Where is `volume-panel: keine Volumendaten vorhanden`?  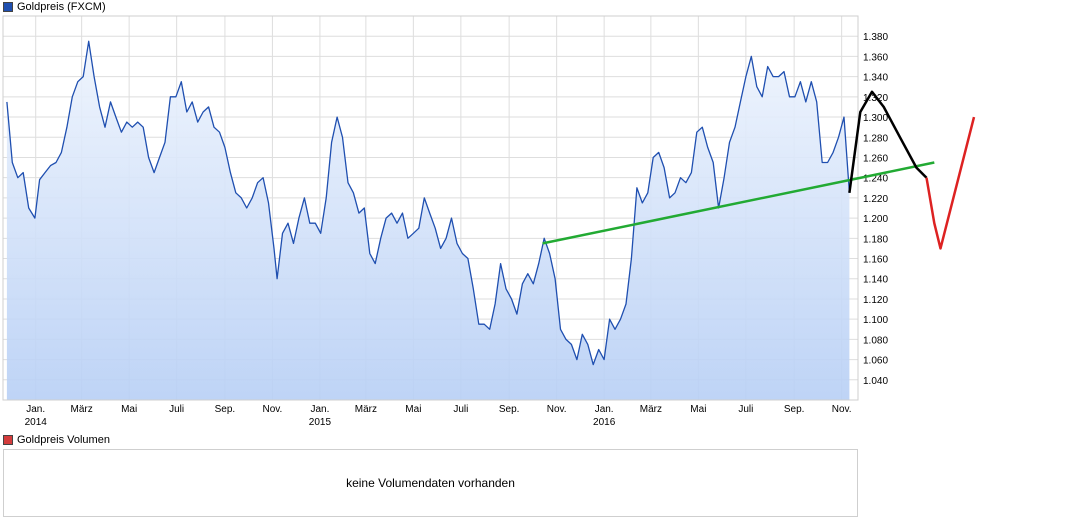
volume-panel: keine Volumendaten vorhanden is located at coordinates (430, 483).